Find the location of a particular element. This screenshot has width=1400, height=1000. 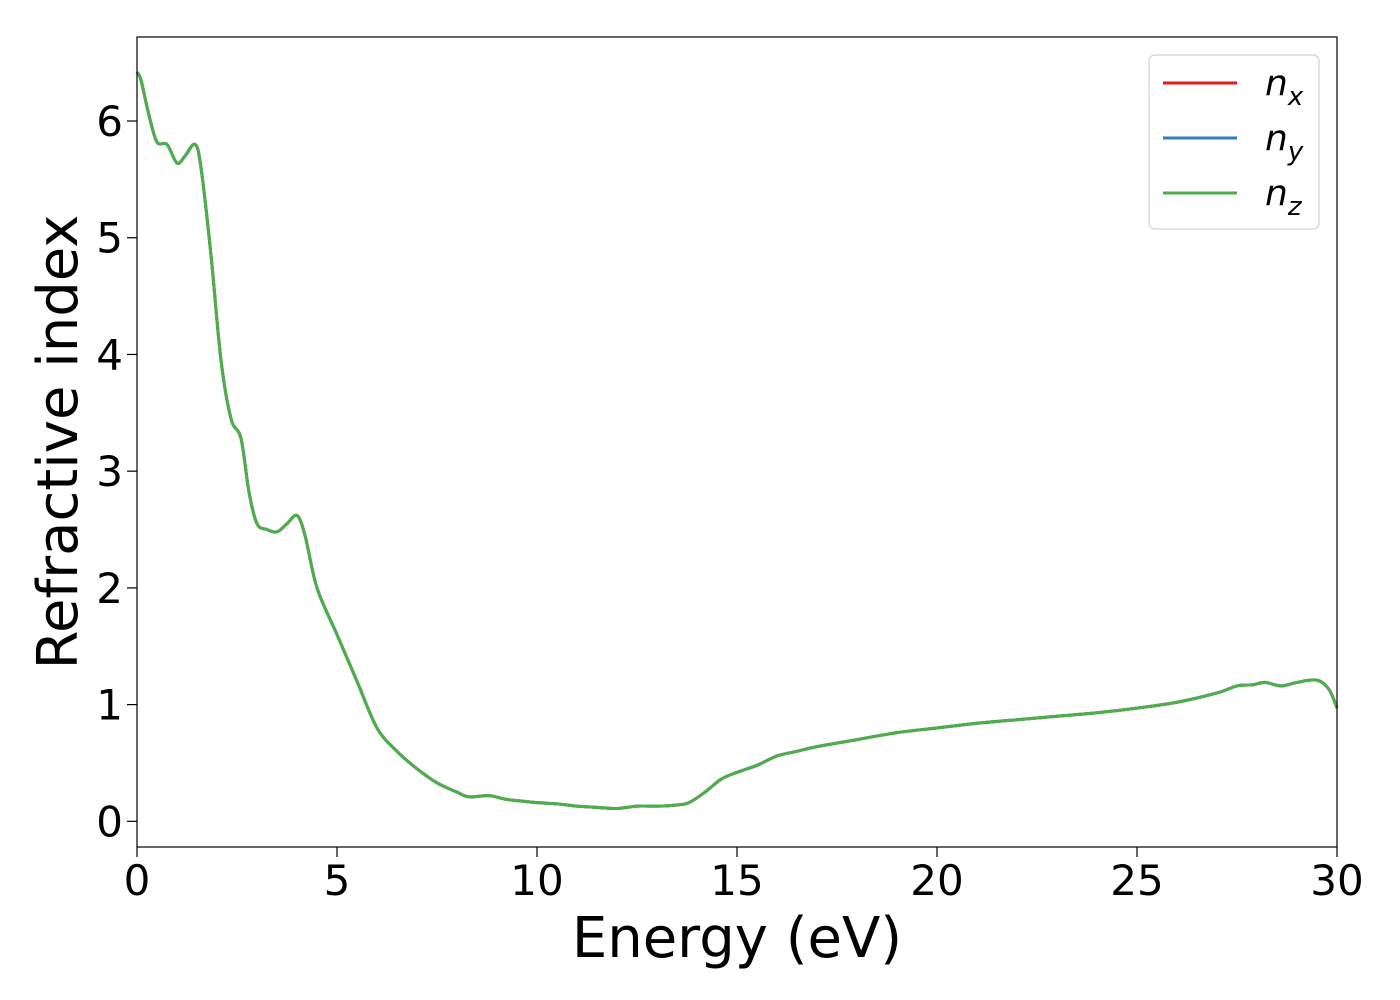

x-tick-label: 10 is located at coordinates (536, 880).